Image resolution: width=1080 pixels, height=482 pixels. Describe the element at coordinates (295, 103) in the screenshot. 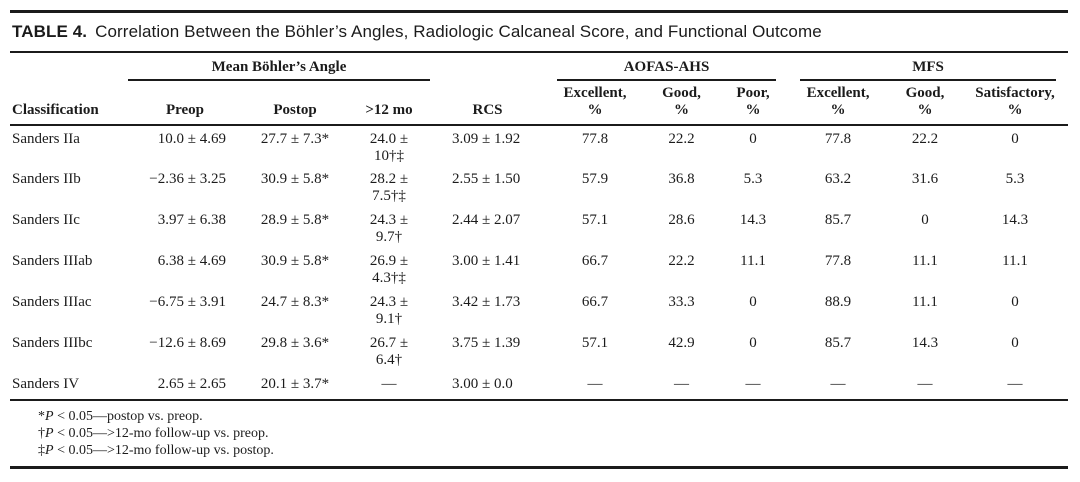

I see `col-header-postop: Postop` at that location.